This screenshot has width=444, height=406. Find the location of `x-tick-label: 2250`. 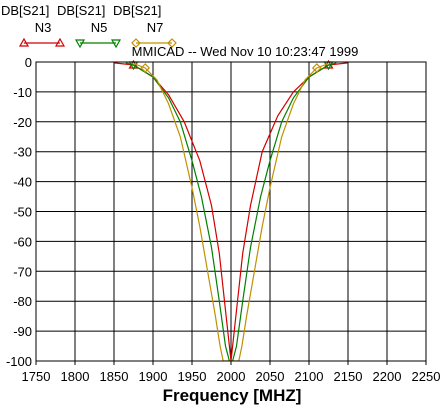

x-tick-label: 2250 is located at coordinates (426, 376).